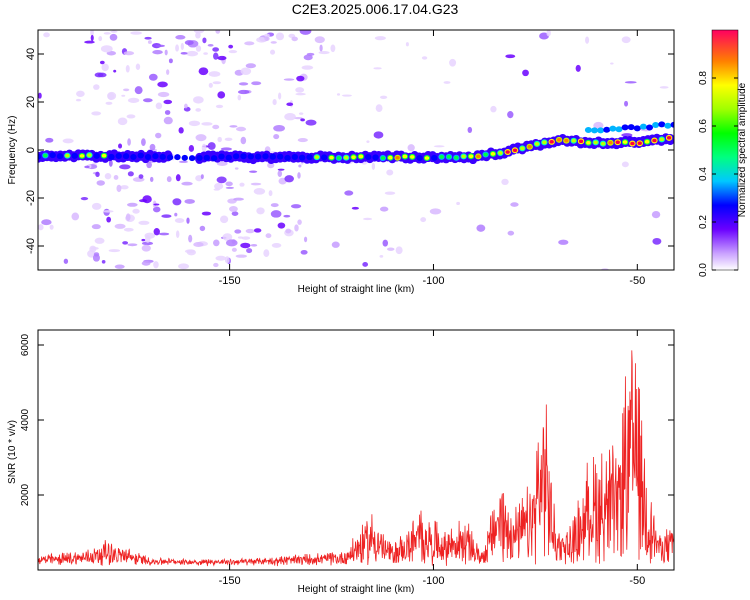  I want to click on colorbar-tick-label: 0.6, so click(703, 126).